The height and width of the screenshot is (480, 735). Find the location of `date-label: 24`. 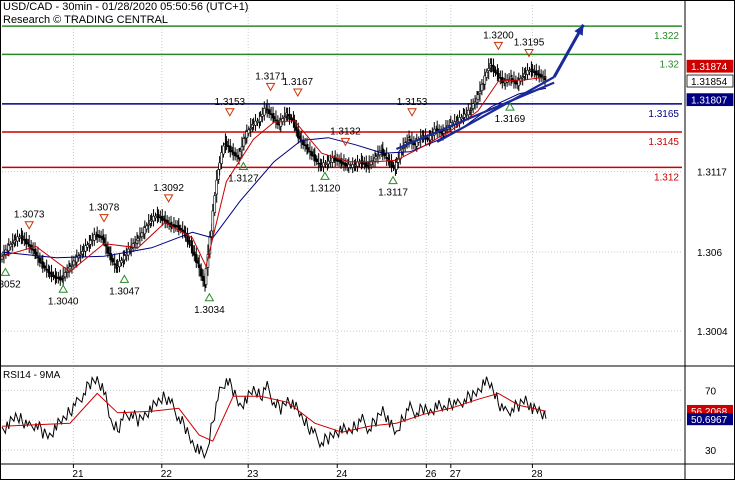

date-label: 24 is located at coordinates (342, 474).